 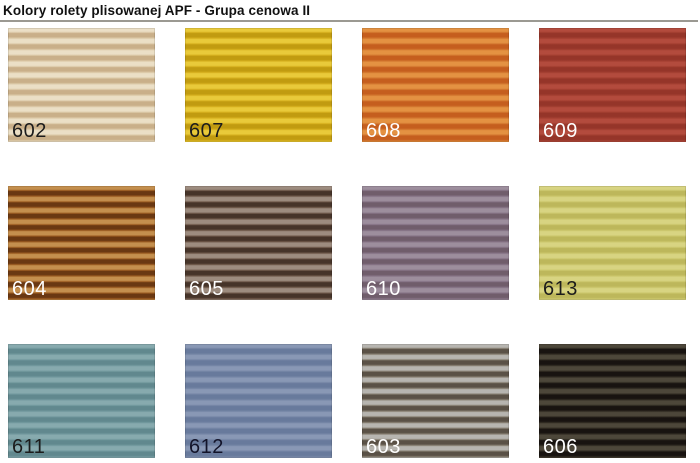 I want to click on swatch-code-label: 613, so click(x=560, y=289).